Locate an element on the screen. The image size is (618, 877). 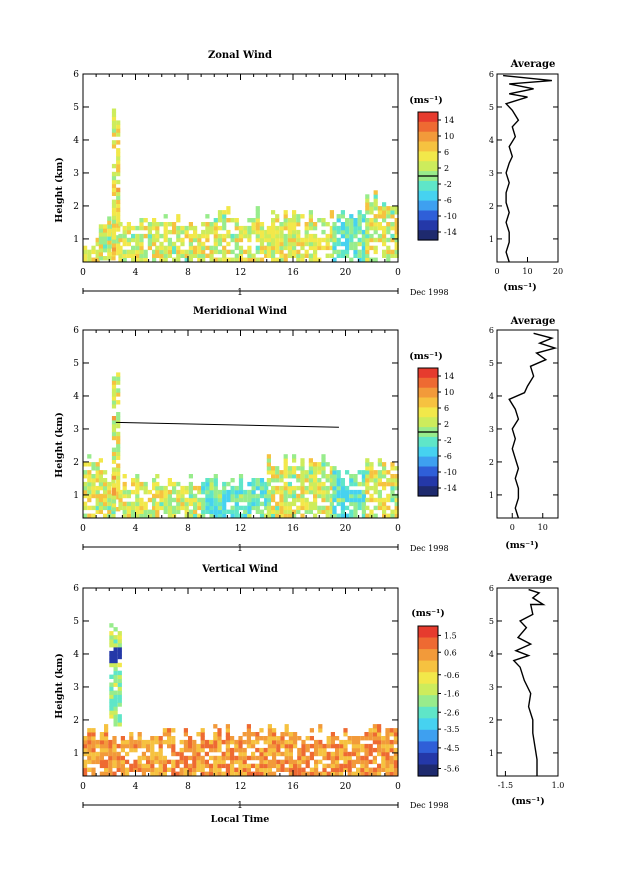
y-tick-label: 2 is located at coordinates (76, 721).